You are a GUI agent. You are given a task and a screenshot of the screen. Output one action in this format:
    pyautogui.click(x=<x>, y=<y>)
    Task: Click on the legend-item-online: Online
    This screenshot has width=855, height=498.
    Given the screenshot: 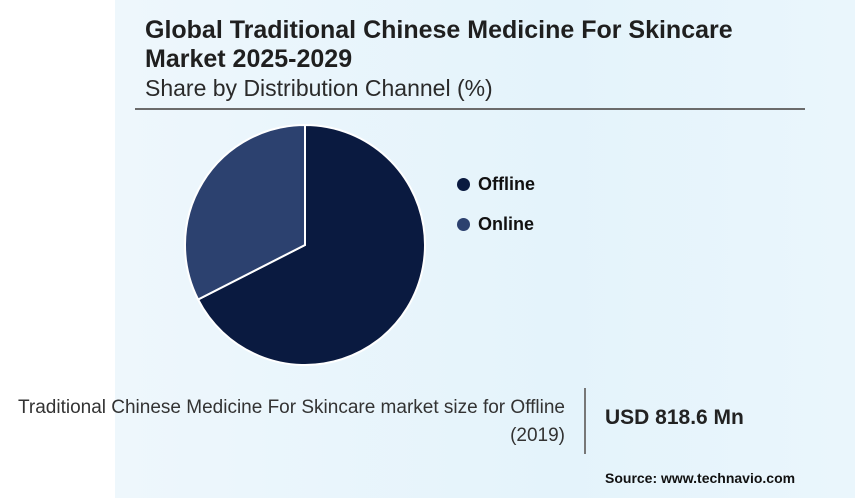 What is the action you would take?
    pyautogui.click(x=496, y=224)
    